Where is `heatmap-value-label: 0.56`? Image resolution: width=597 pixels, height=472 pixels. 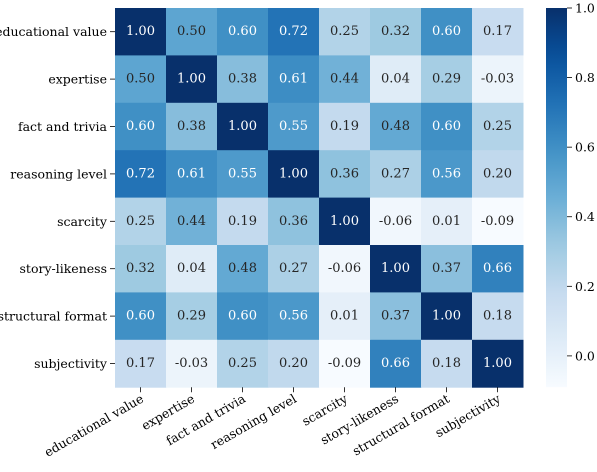
heatmap-value-label: 0.56 is located at coordinates (293, 316).